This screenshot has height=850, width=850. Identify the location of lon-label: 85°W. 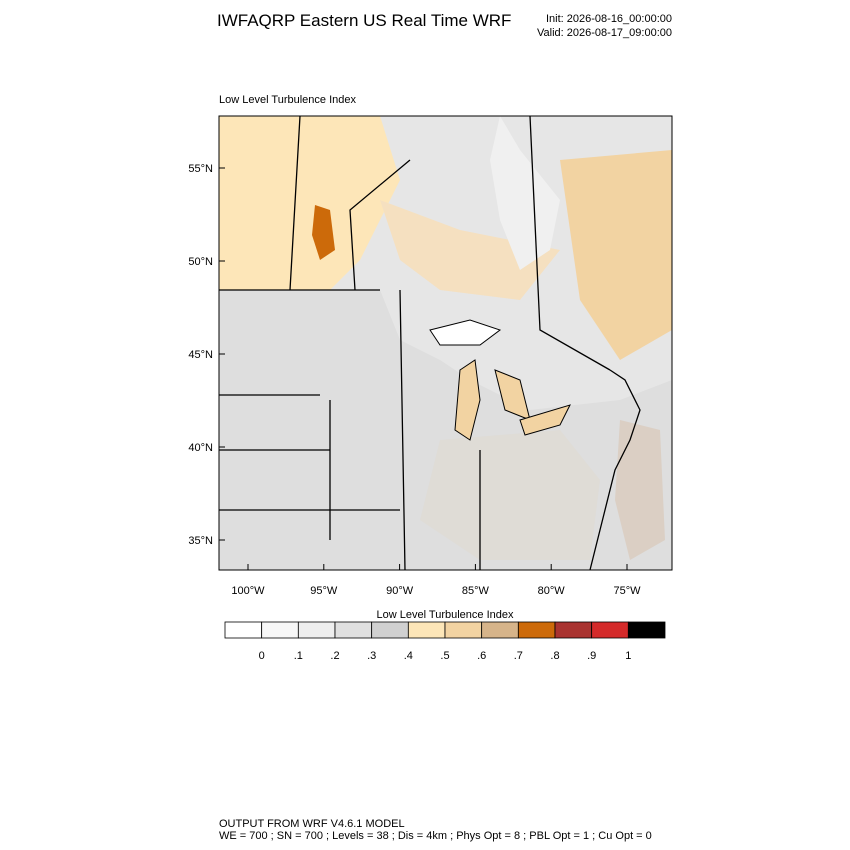
(476, 591).